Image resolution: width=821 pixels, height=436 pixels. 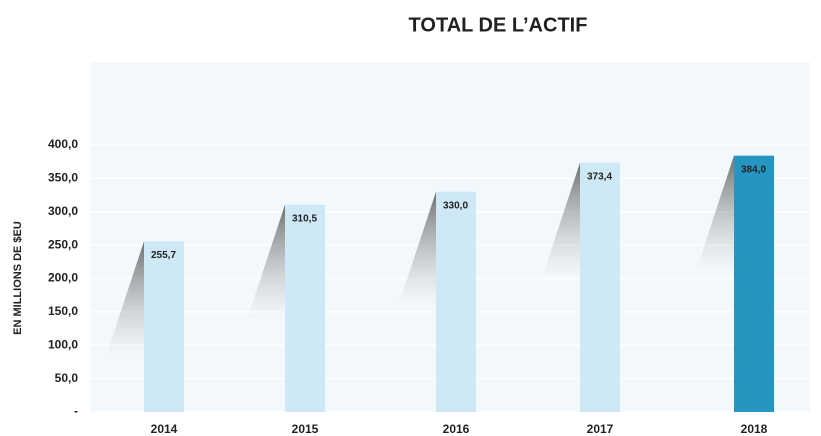 What do you see at coordinates (456, 429) in the screenshot?
I see `x-tick-label: 2016` at bounding box center [456, 429].